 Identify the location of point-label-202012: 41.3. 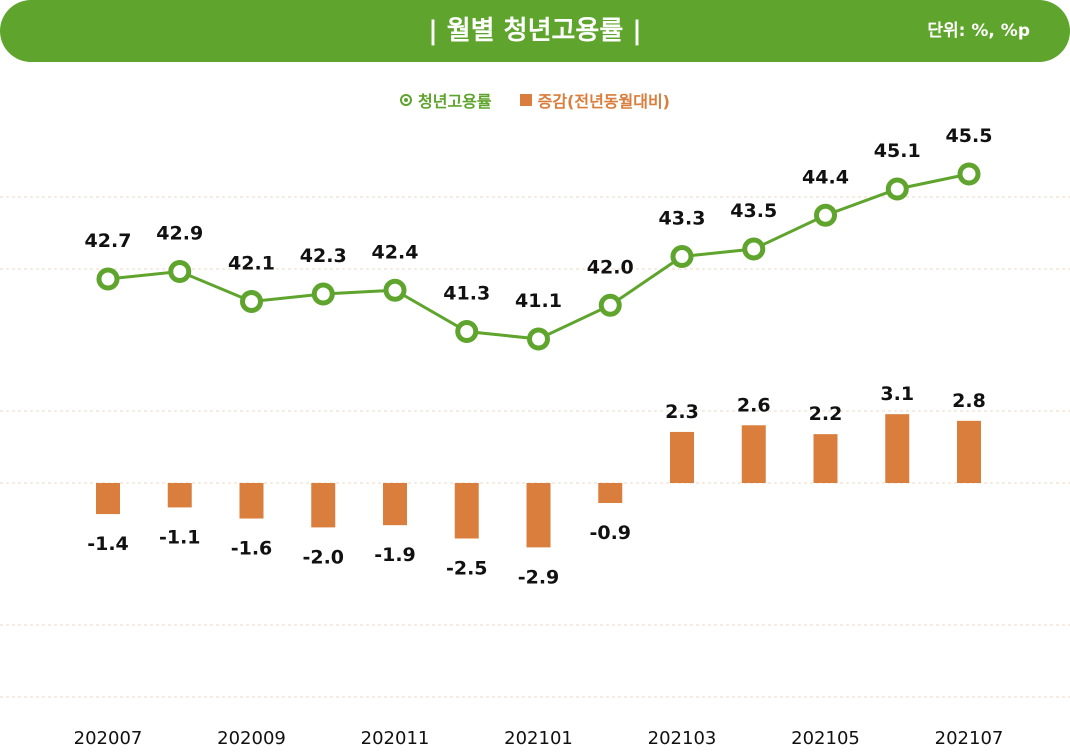
(466, 294).